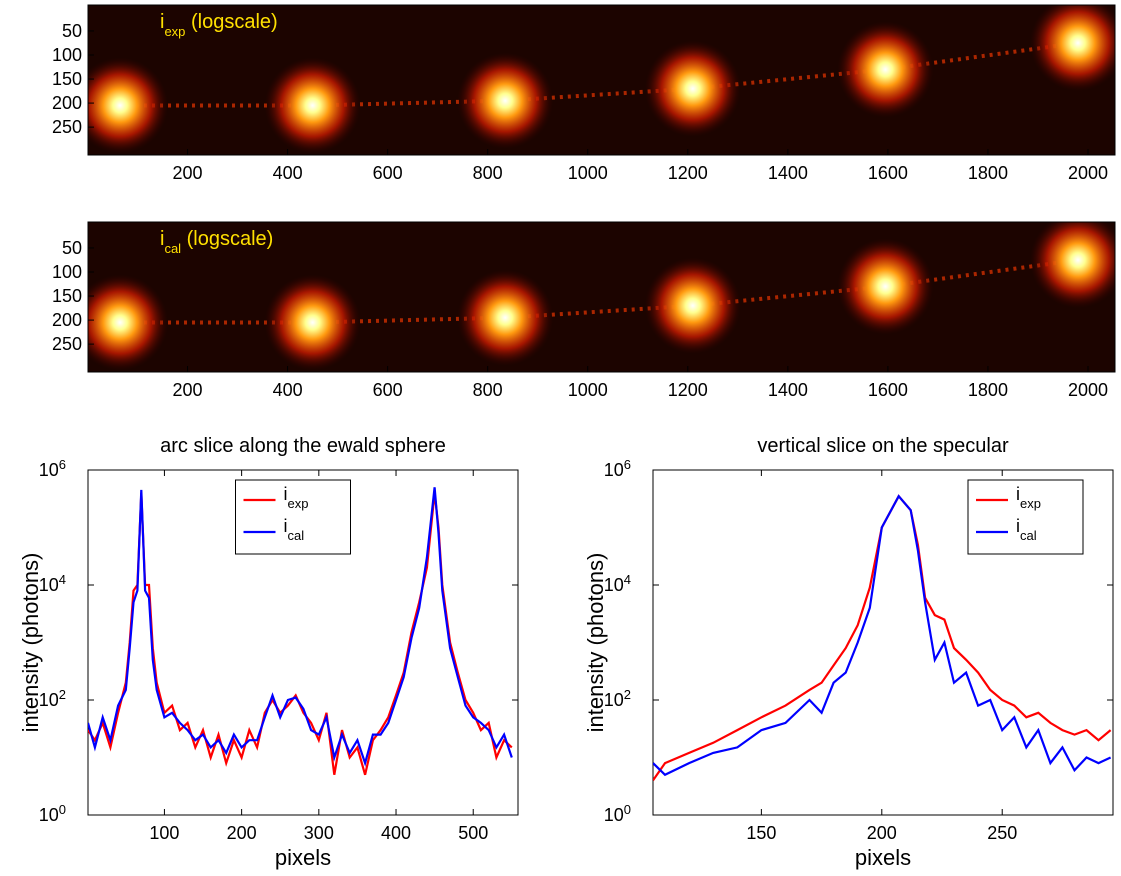 This screenshot has height=876, width=1121. I want to click on y-tick-label: 104, so click(617, 584).